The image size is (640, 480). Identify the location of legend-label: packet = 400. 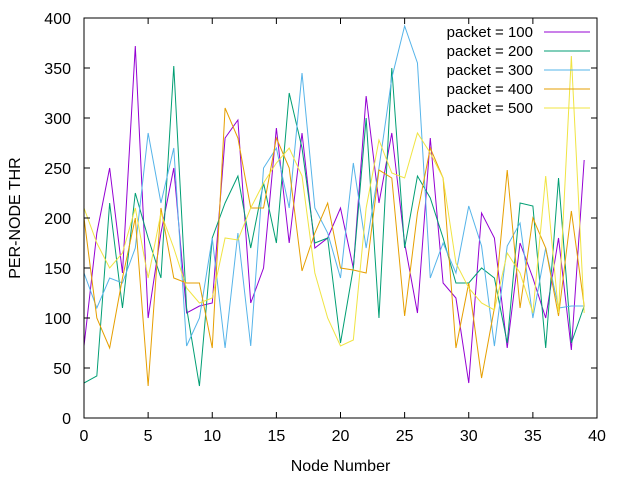
(490, 89).